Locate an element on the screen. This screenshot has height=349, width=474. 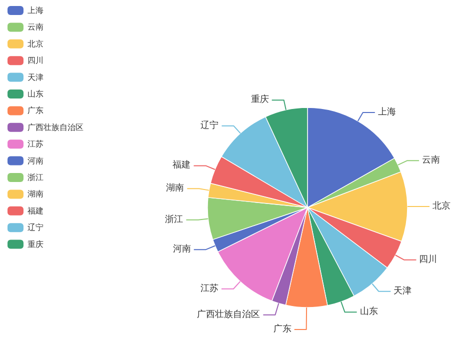
slice-label: 江苏 is located at coordinates (209, 288).